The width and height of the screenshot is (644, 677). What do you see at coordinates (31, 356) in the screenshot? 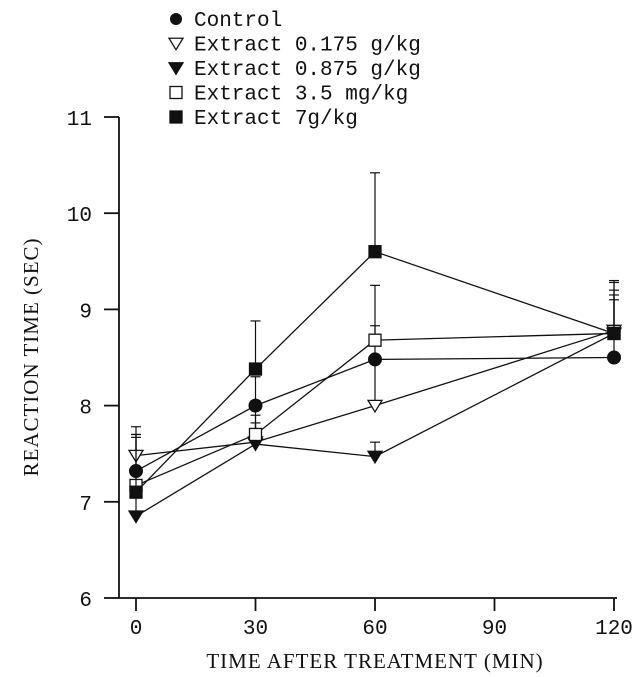
I see `y-axis-title: REACTION TIME (SEC)` at bounding box center [31, 356].